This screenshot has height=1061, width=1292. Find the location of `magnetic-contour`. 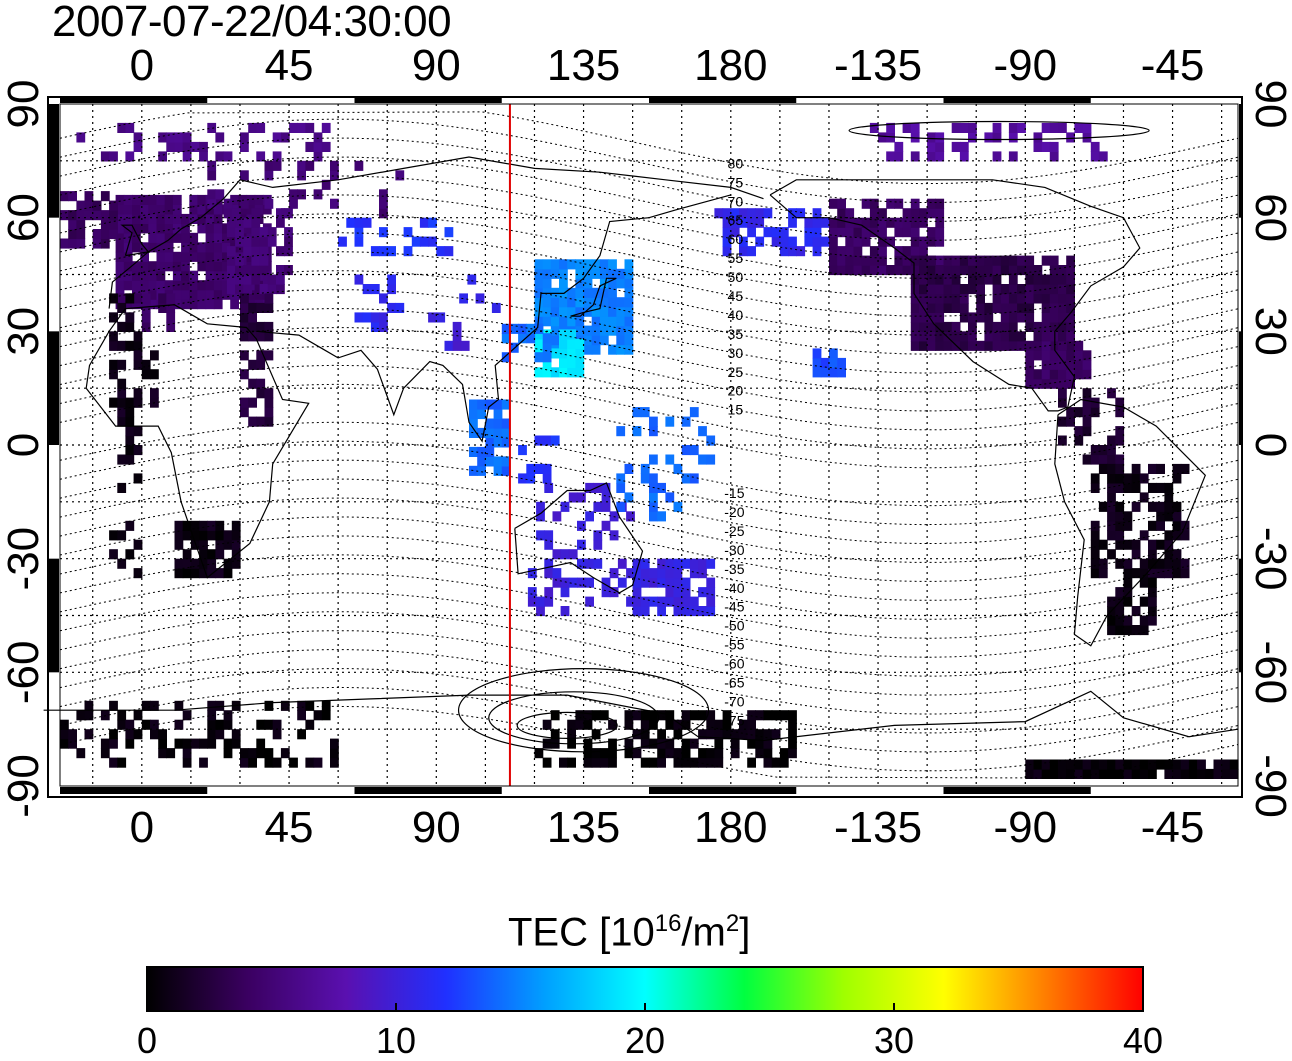

magnetic-contour is located at coordinates (649, 388).